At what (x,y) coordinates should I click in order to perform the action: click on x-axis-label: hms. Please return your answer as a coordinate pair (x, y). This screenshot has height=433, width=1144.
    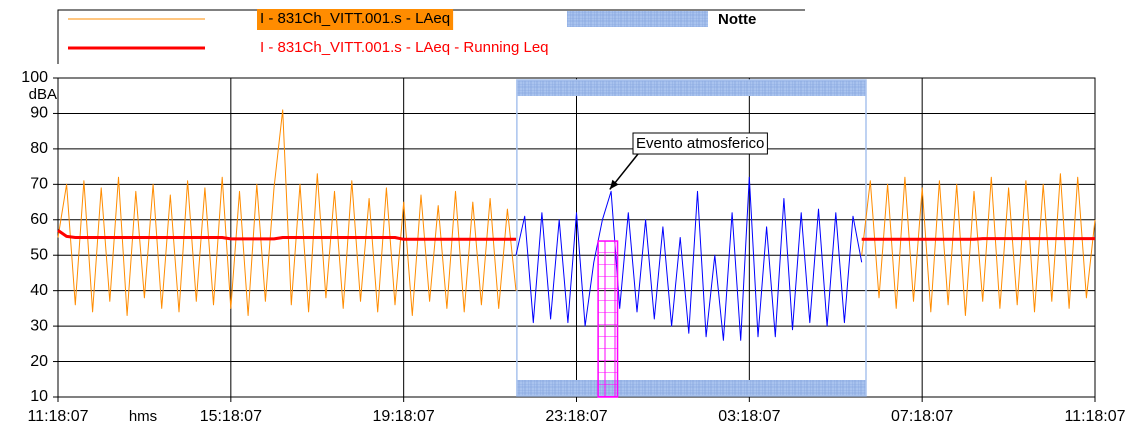
    Looking at the image, I should click on (143, 416).